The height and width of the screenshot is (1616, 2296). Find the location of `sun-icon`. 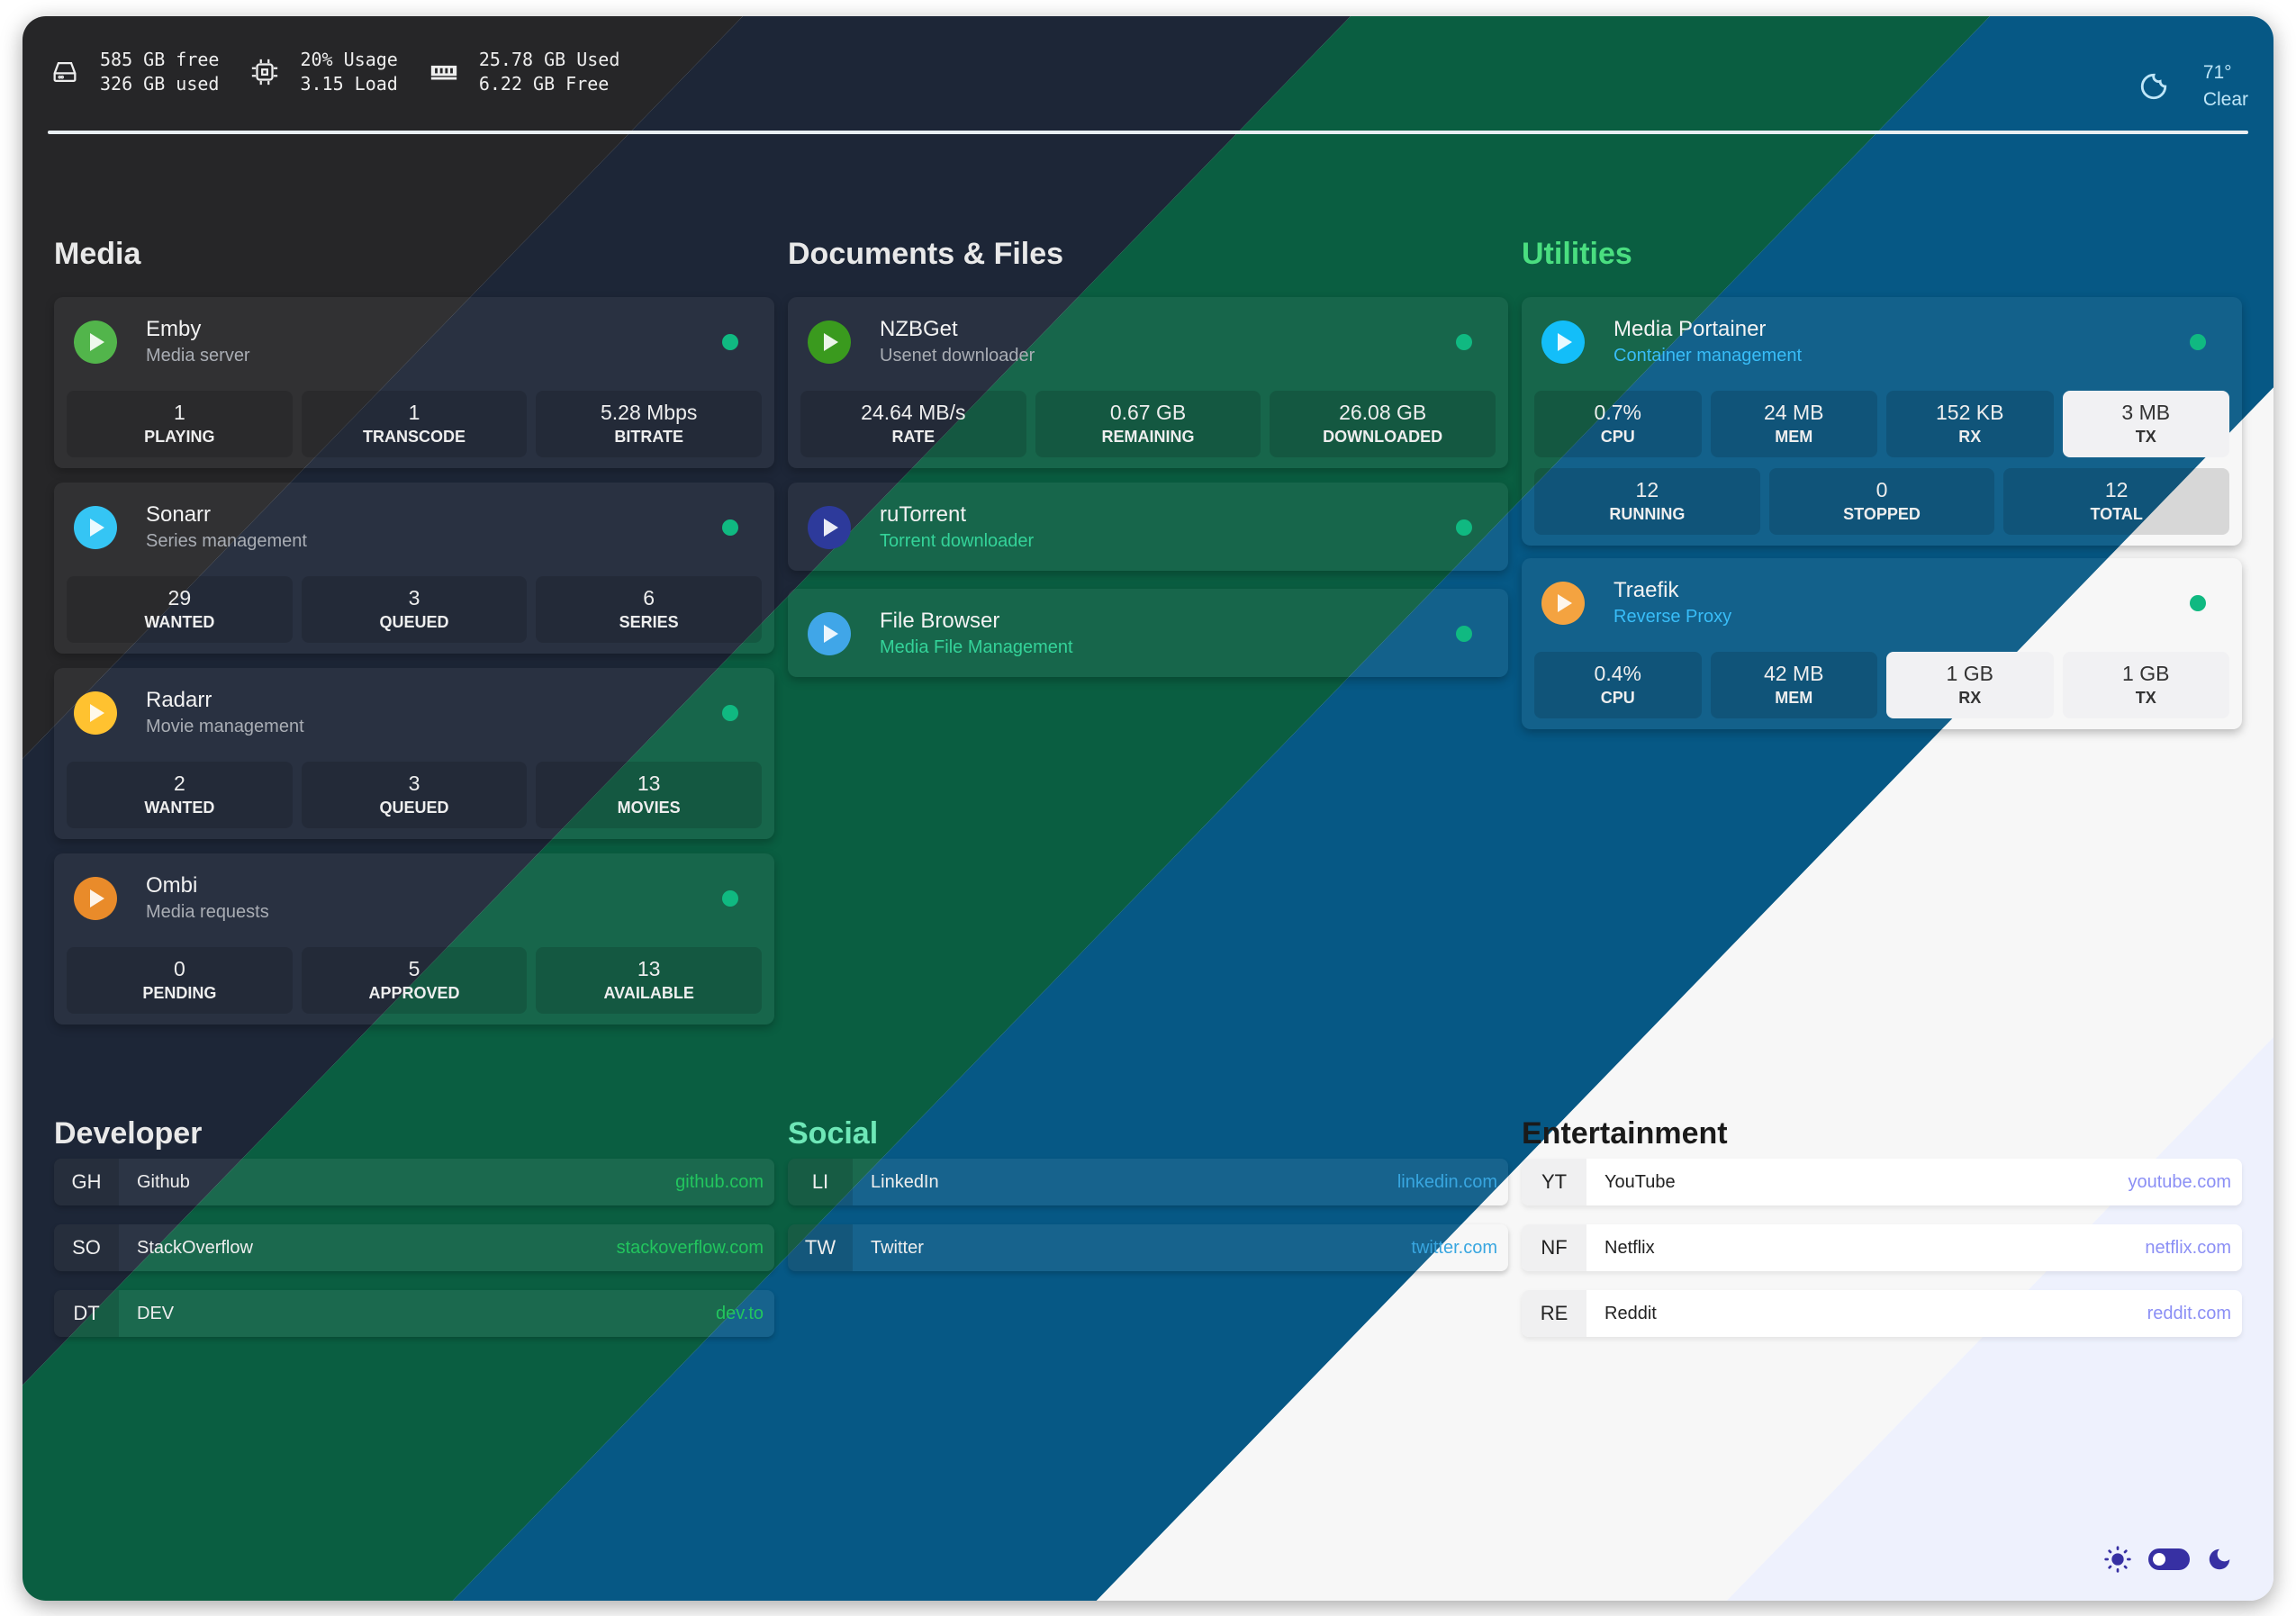

sun-icon is located at coordinates (2117, 1559).